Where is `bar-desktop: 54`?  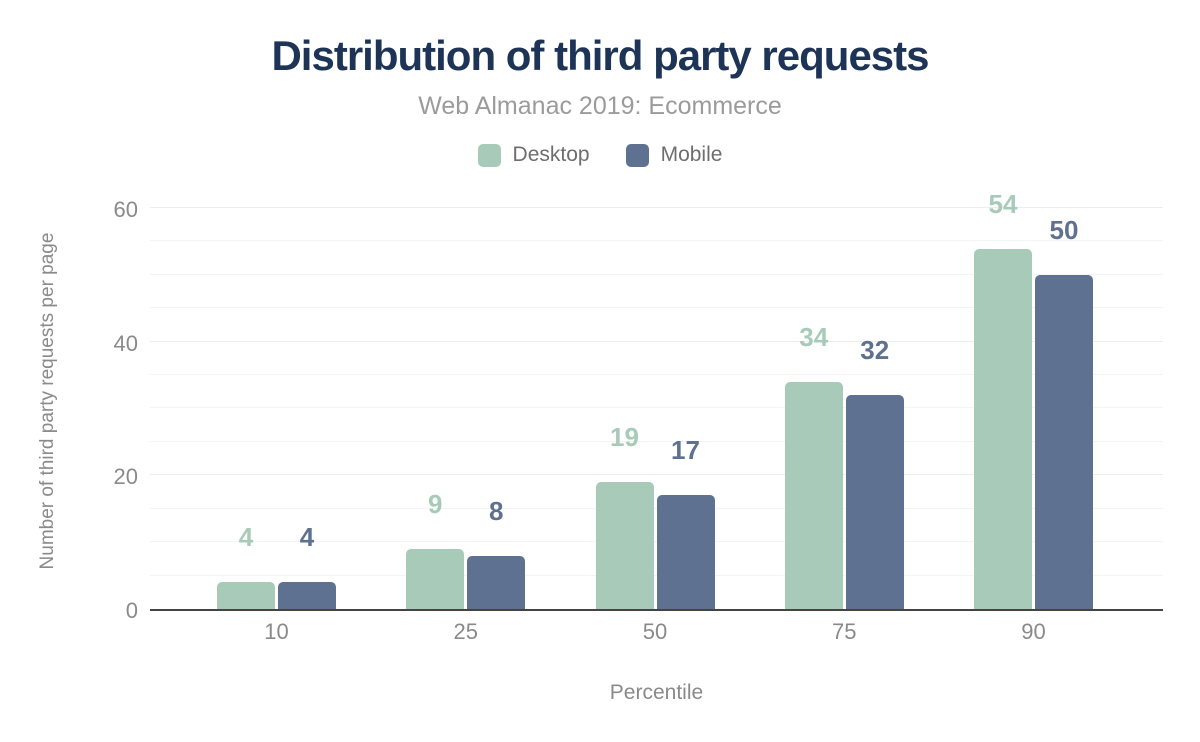
bar-desktop: 54 is located at coordinates (1003, 399).